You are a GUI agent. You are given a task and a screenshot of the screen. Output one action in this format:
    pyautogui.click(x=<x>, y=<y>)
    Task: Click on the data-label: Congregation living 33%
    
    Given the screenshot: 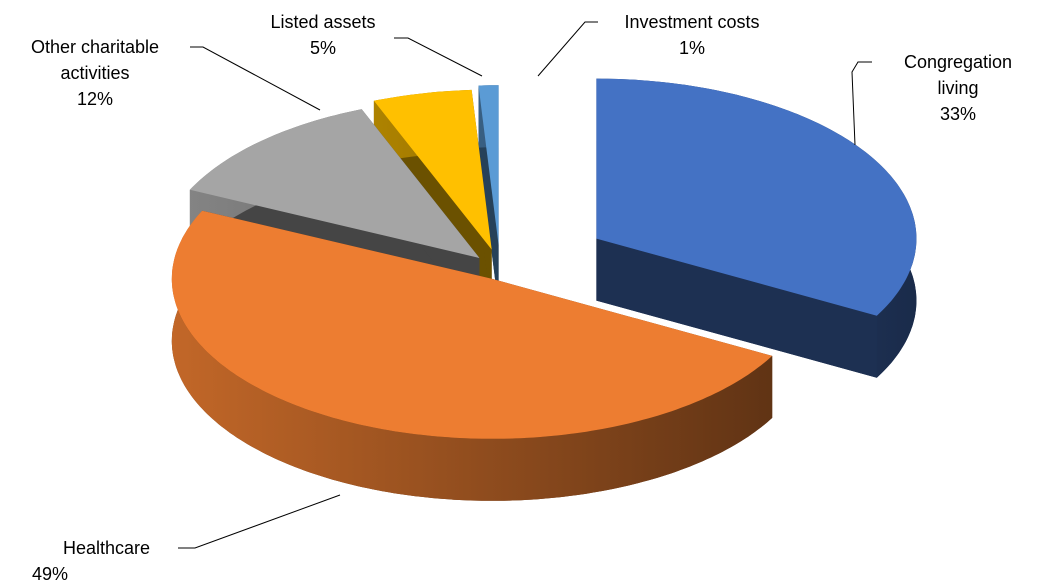 What is the action you would take?
    pyautogui.click(x=958, y=88)
    